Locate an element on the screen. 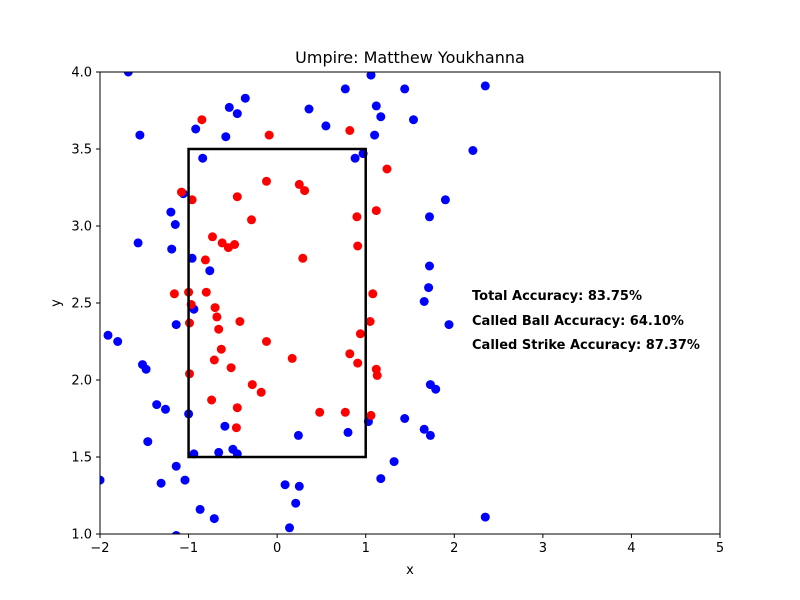  x-tick-label: −2 is located at coordinates (99, 548).